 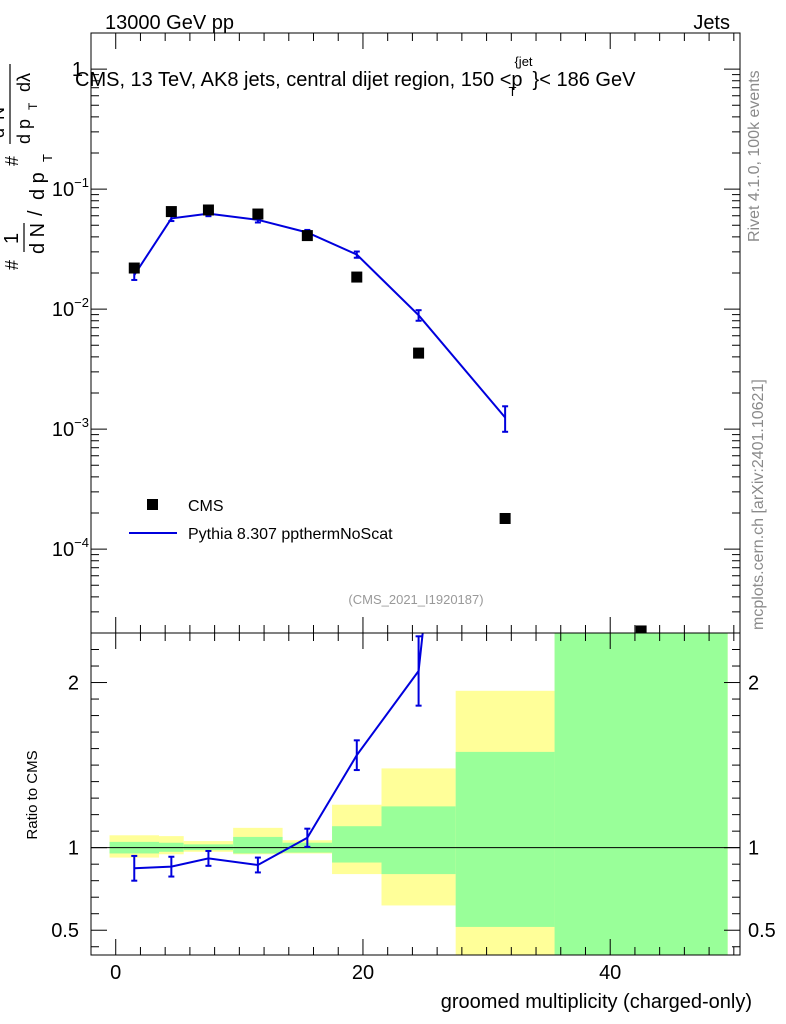 What do you see at coordinates (762, 931) in the screenshot?
I see `ratio-y-tick-label-right: 0.5` at bounding box center [762, 931].